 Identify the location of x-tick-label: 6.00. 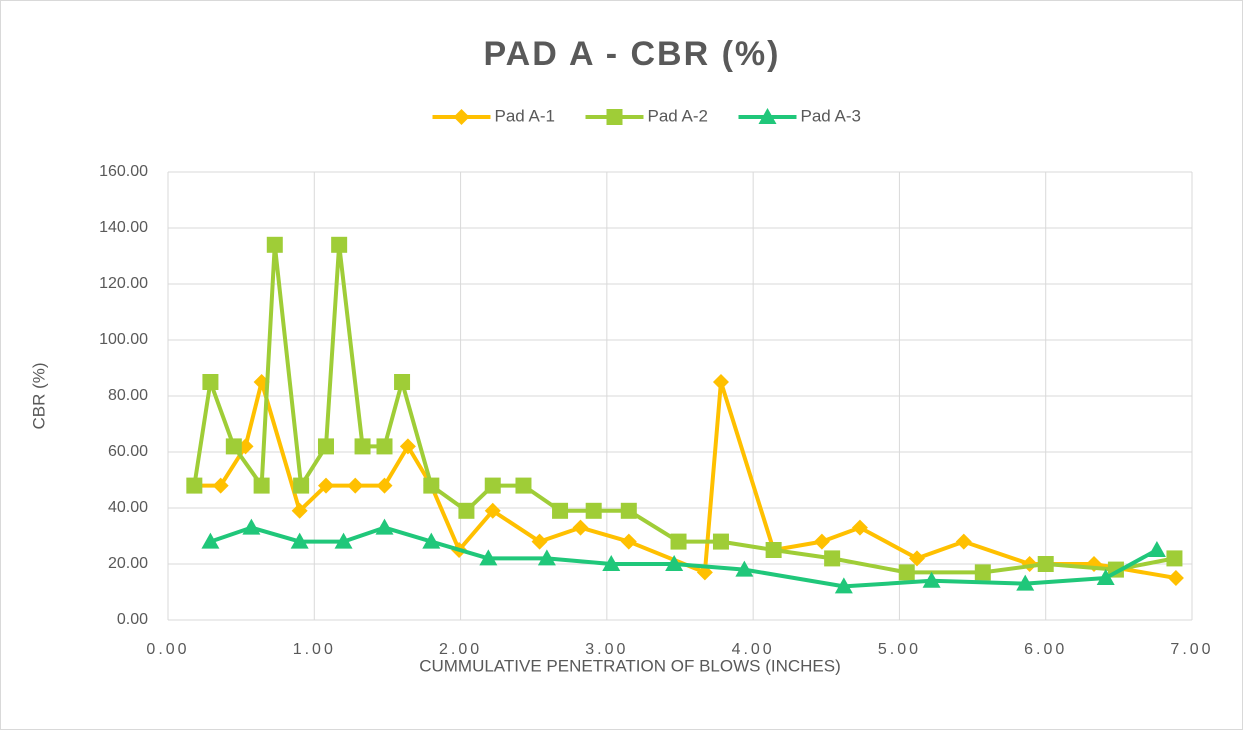
(1045, 649).